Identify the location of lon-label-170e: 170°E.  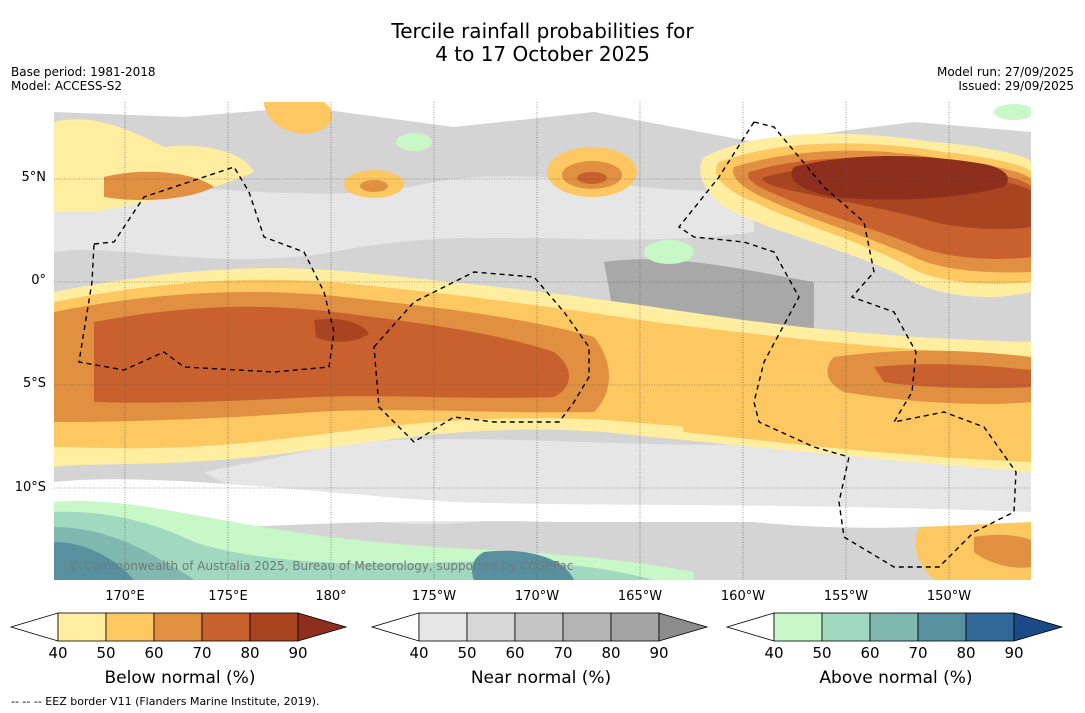
(125, 596).